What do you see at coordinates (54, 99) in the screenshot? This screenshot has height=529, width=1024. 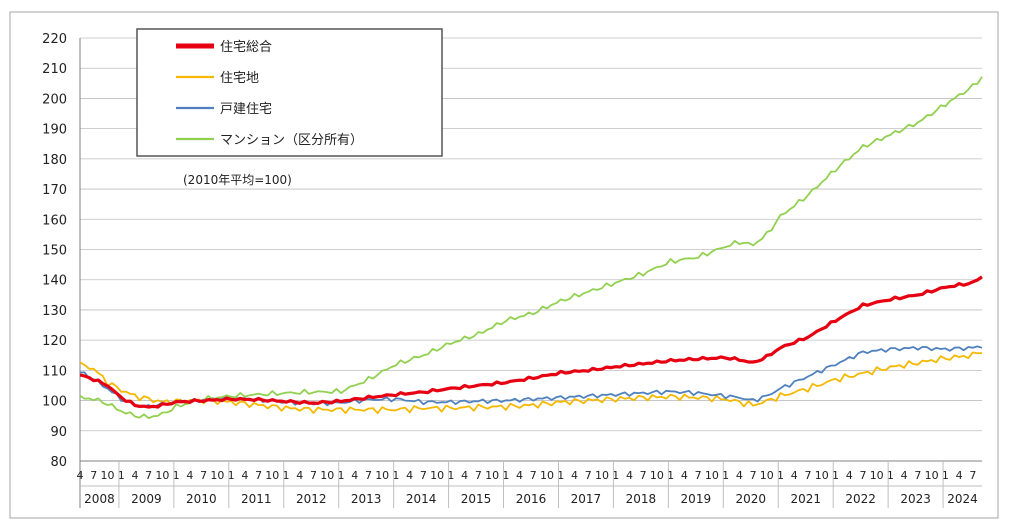 I see `y-tick-label: 200` at bounding box center [54, 99].